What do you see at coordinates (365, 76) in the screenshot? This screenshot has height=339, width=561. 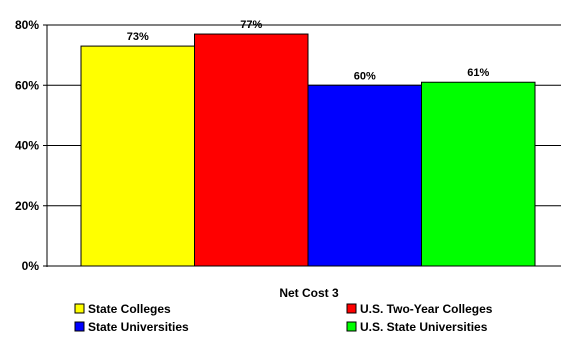 I see `data-label: 60%` at bounding box center [365, 76].